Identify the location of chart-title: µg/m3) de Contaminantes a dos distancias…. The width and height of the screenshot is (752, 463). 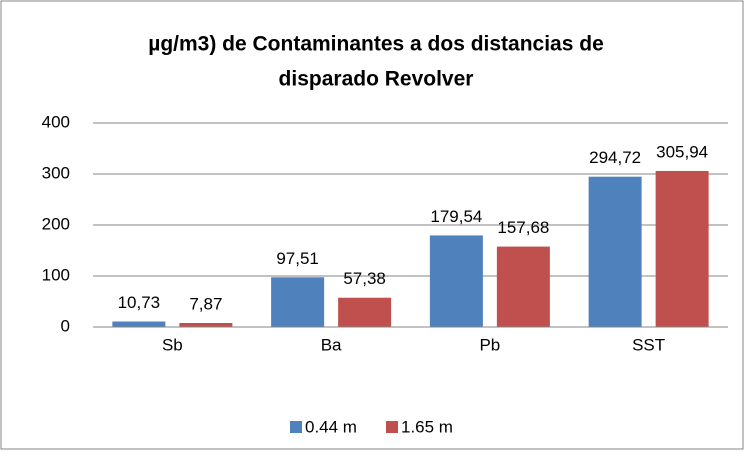
(376, 44).